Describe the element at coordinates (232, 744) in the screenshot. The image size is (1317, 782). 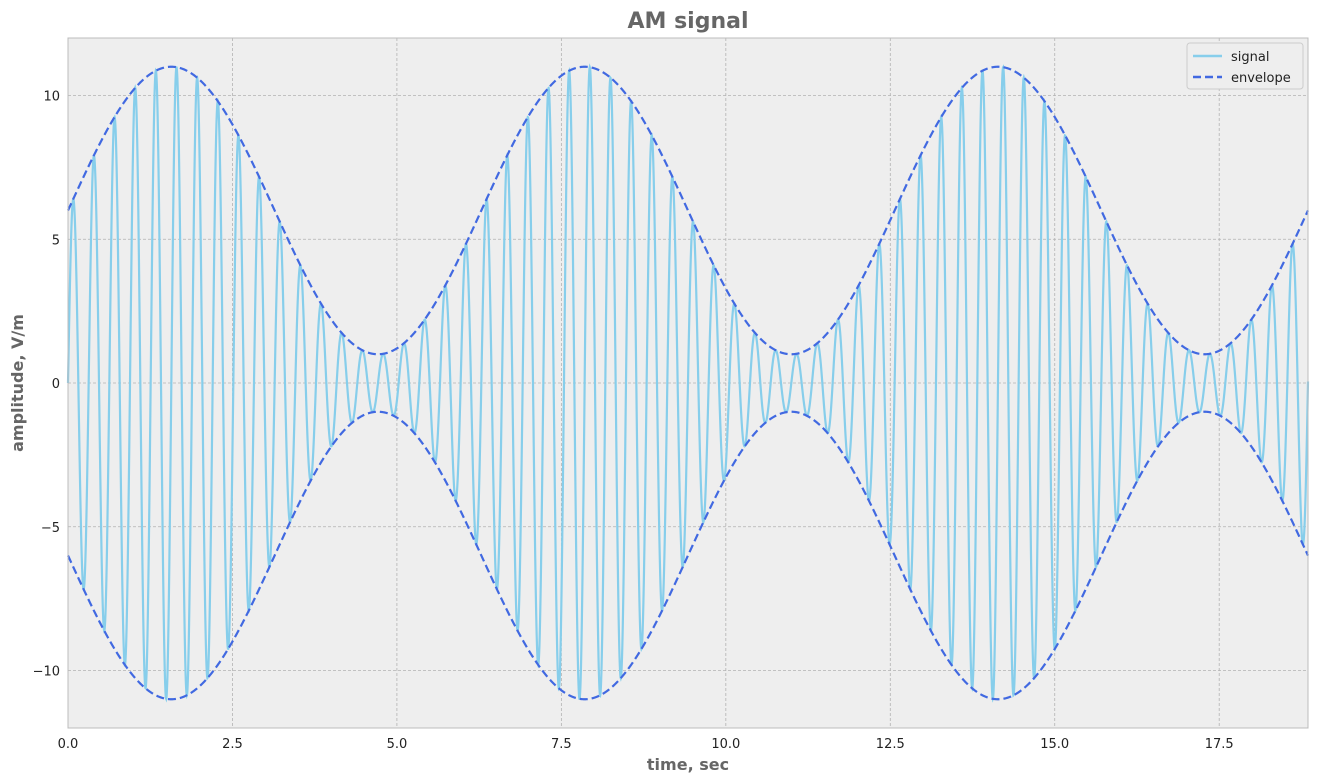
I see `x-tick-label: 2.5` at that location.